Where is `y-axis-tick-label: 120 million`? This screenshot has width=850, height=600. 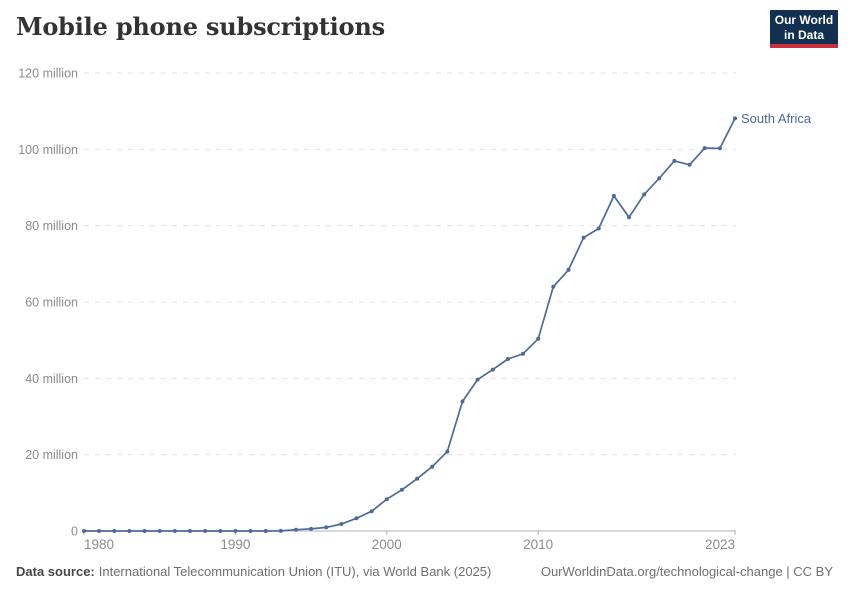 y-axis-tick-label: 120 million is located at coordinates (48, 74).